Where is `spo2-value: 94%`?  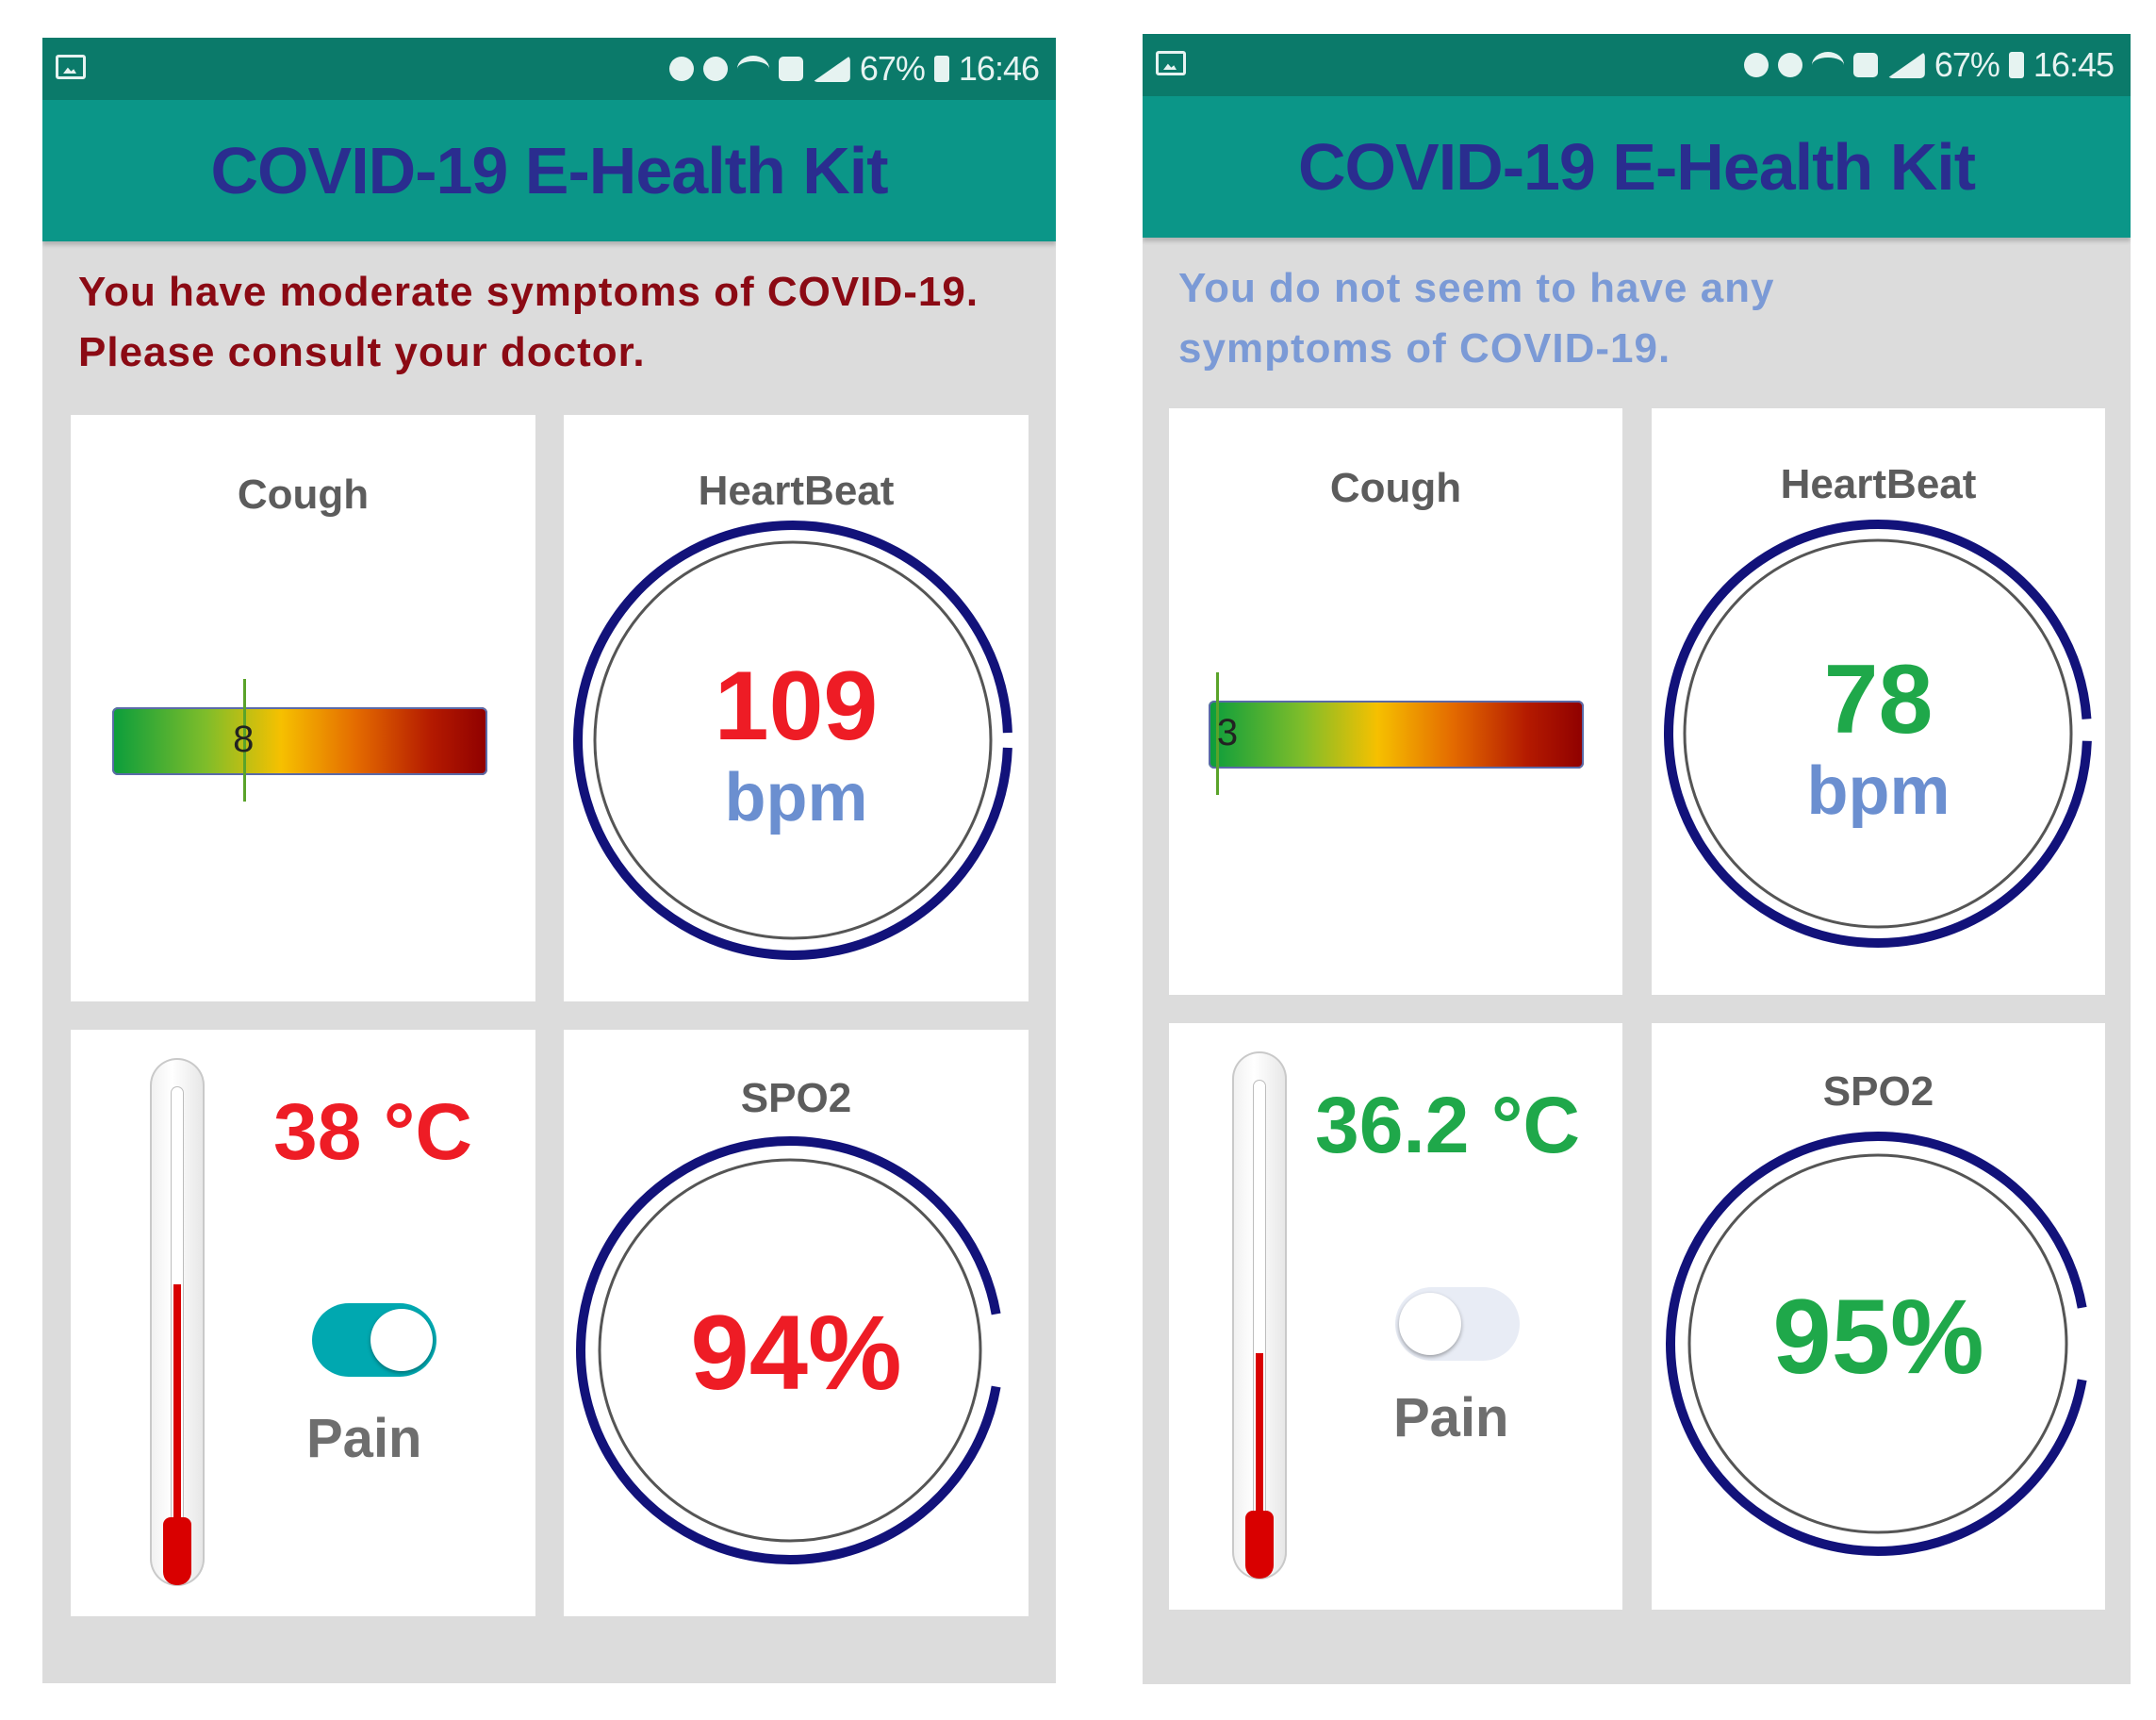
spo2-value: 94% is located at coordinates (796, 1353).